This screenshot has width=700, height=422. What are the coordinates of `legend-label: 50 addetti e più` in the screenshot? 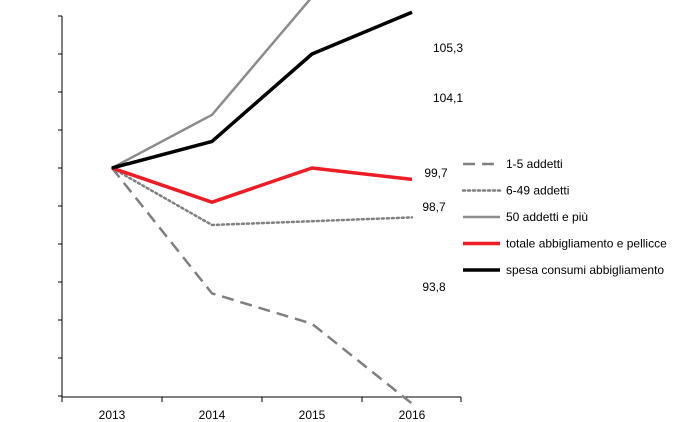 It's located at (547, 217).